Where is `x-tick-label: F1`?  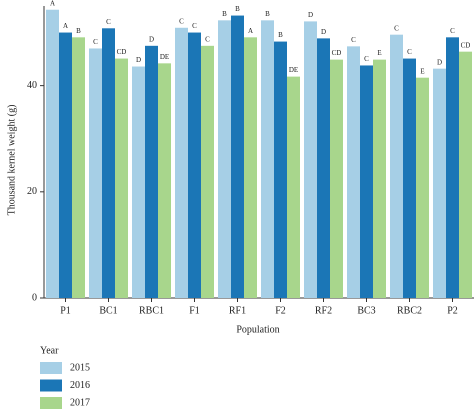 x-tick-label: F1 is located at coordinates (194, 310).